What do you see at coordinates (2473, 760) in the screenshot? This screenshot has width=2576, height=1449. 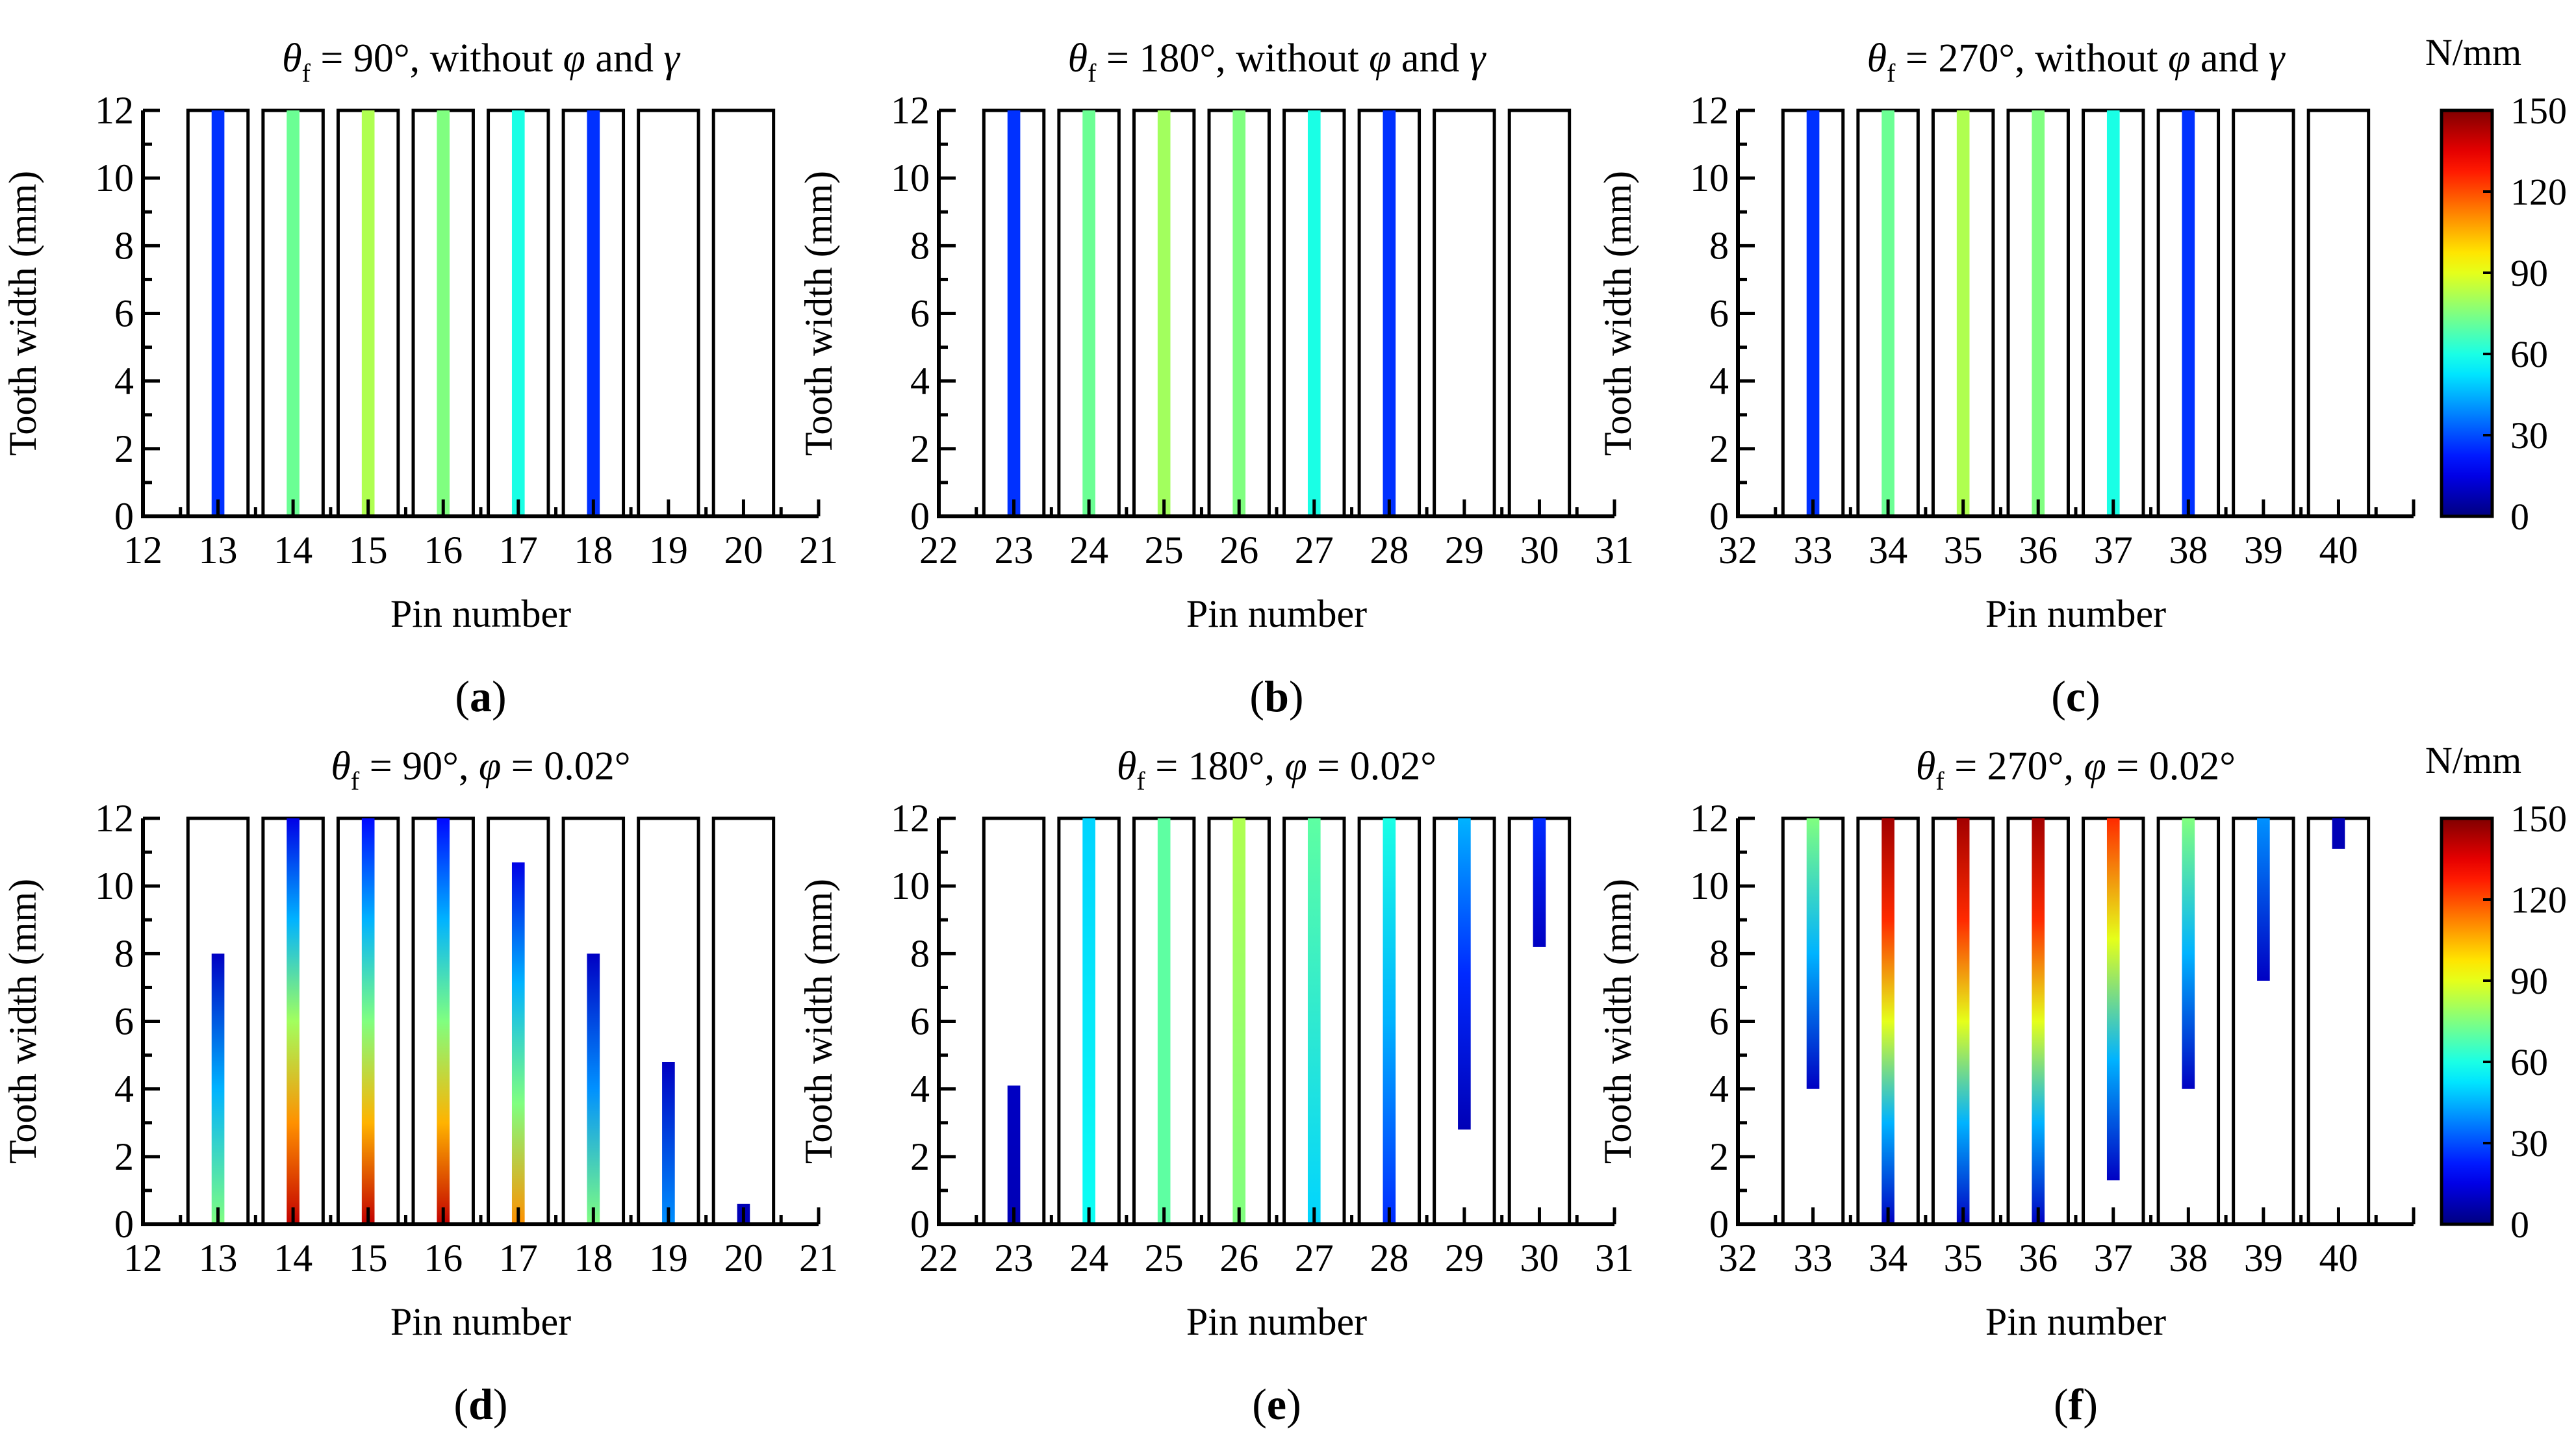 I see `colorbar-unit: N/mm` at bounding box center [2473, 760].